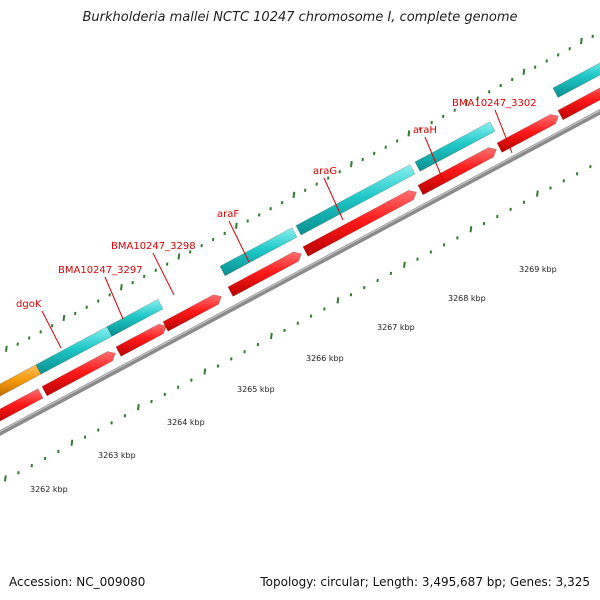  I want to click on gene-label: araG, so click(325, 171).